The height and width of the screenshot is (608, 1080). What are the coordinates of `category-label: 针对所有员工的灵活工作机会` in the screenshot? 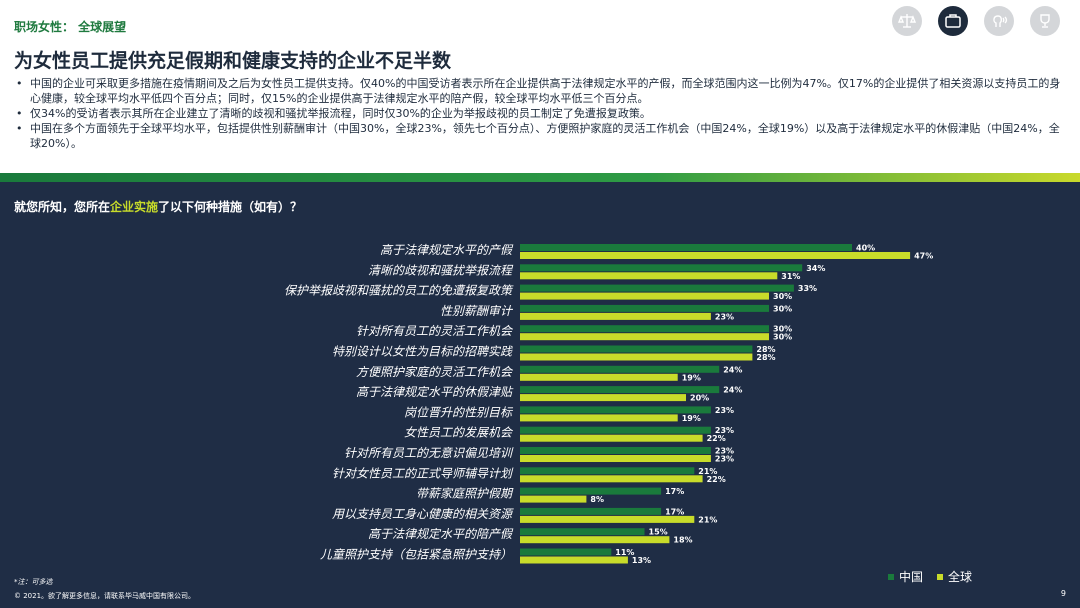 It's located at (435, 331).